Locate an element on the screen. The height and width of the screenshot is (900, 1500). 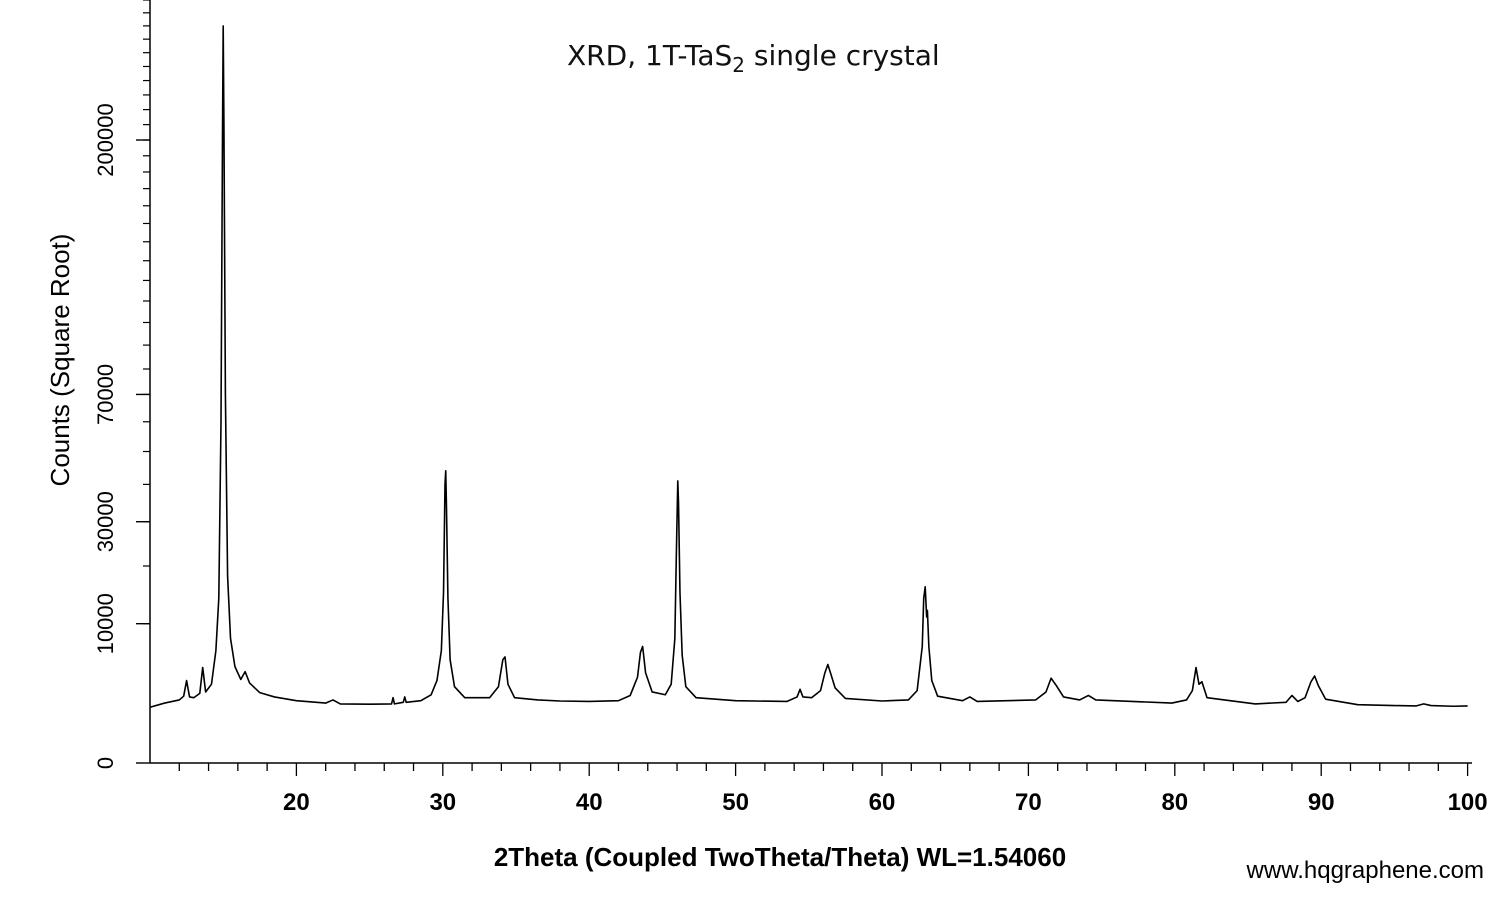
x-tick-label: 80 is located at coordinates (1174, 802).